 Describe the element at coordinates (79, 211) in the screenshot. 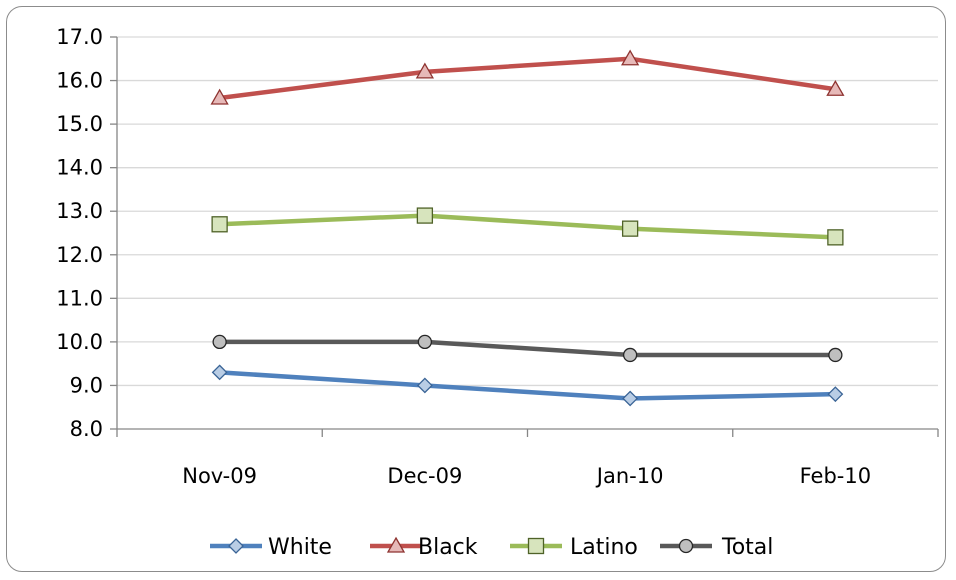

I see `y-tick-label: 13.0` at that location.